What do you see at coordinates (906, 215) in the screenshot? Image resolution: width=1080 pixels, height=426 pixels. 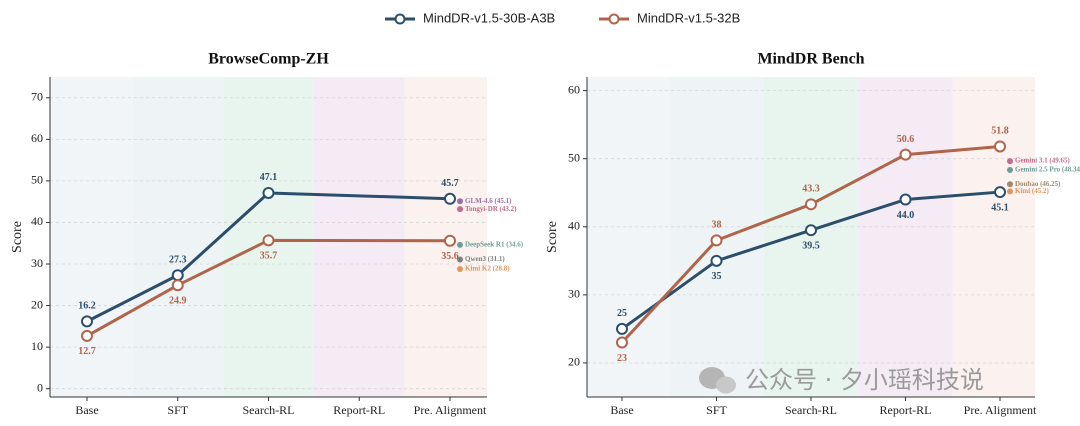 I see `value-label: 44.0` at bounding box center [906, 215].